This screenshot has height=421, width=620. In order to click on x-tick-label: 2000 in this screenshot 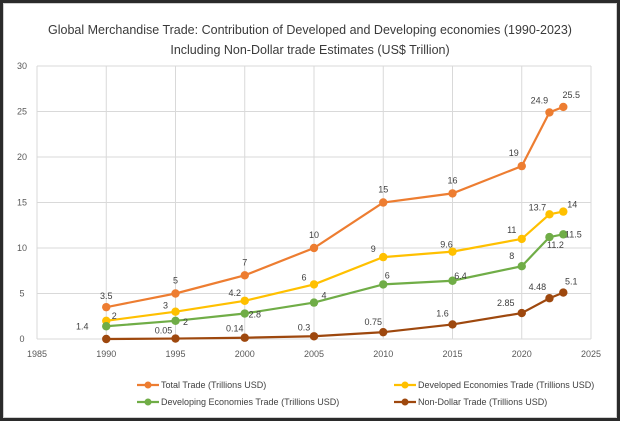, I will do `click(245, 354)`.